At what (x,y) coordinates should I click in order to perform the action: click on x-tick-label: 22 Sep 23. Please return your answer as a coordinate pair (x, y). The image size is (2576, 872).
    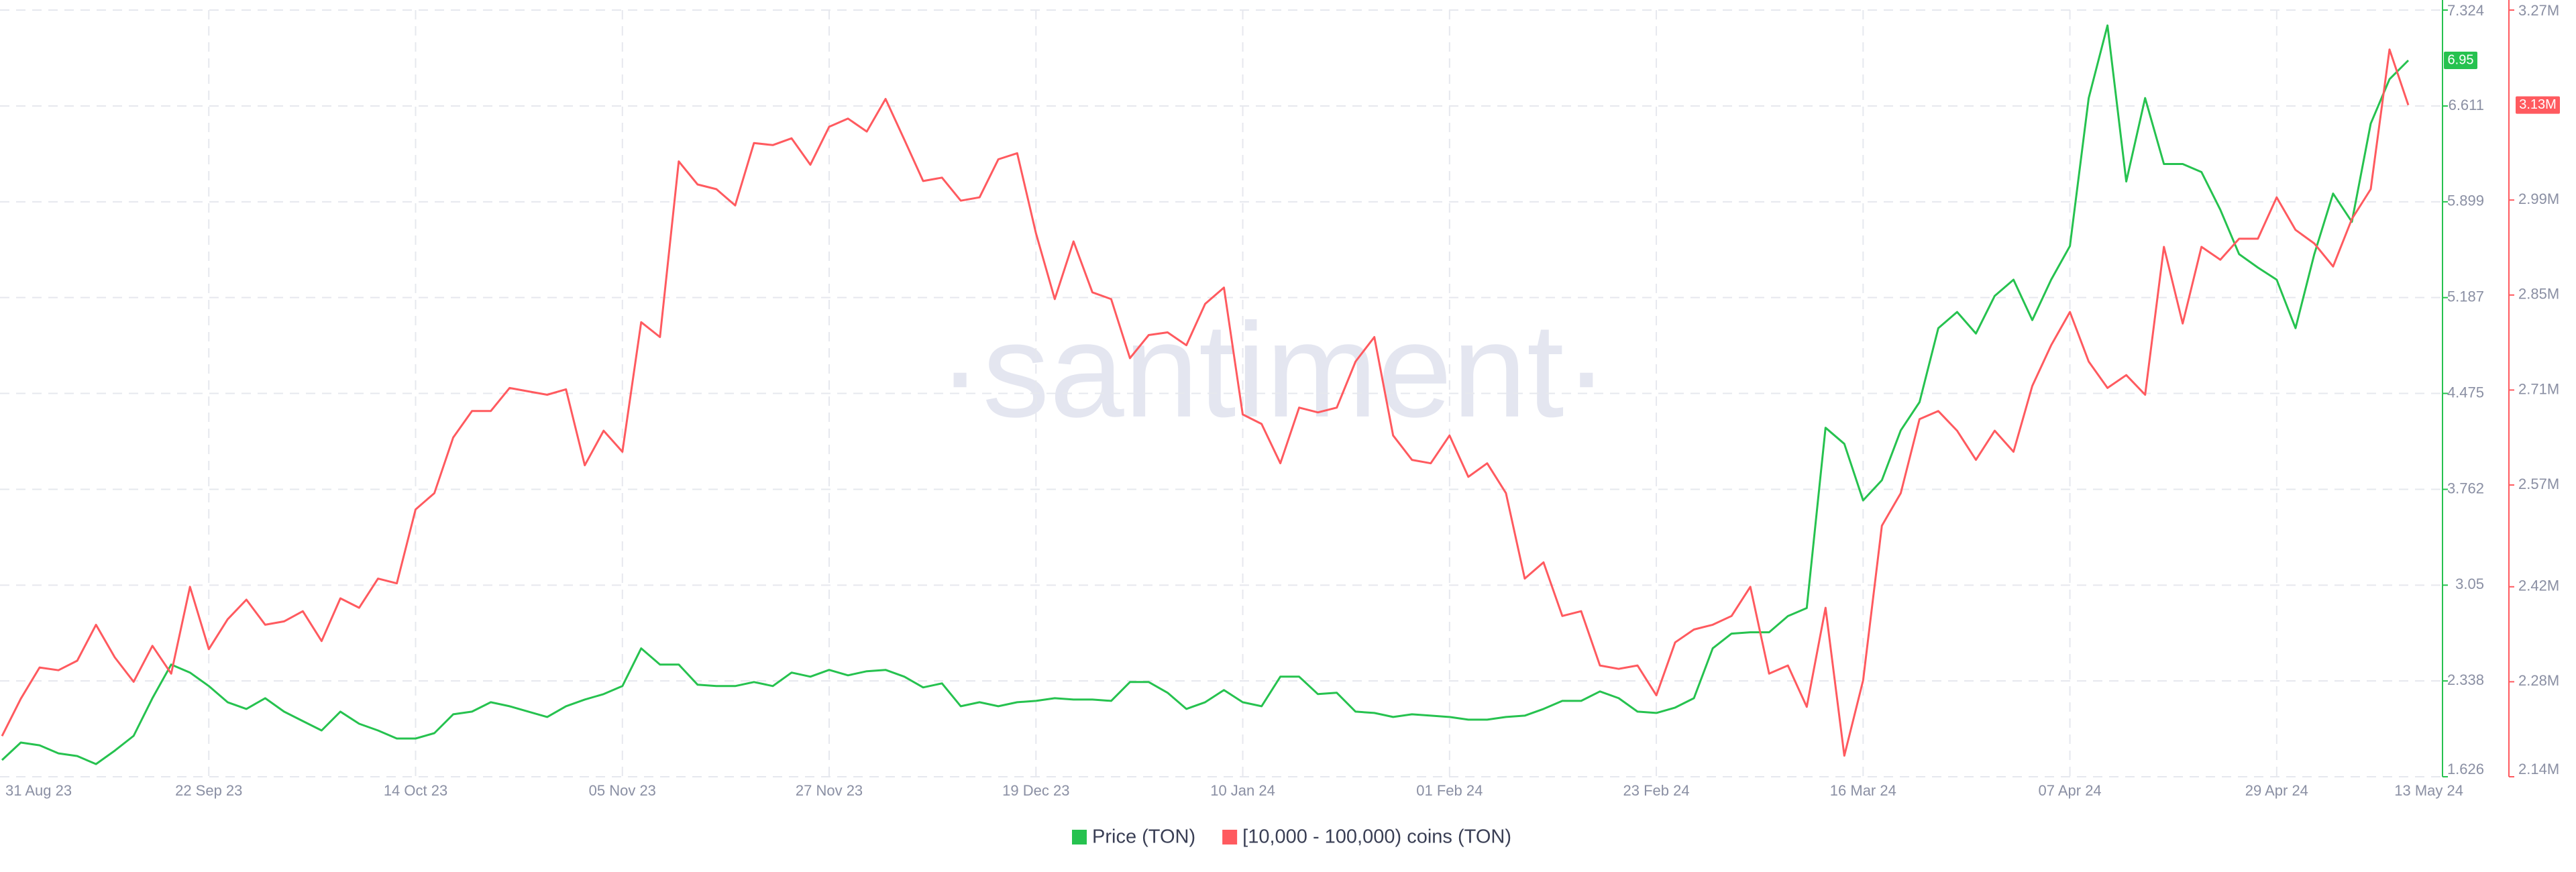
    Looking at the image, I should click on (208, 790).